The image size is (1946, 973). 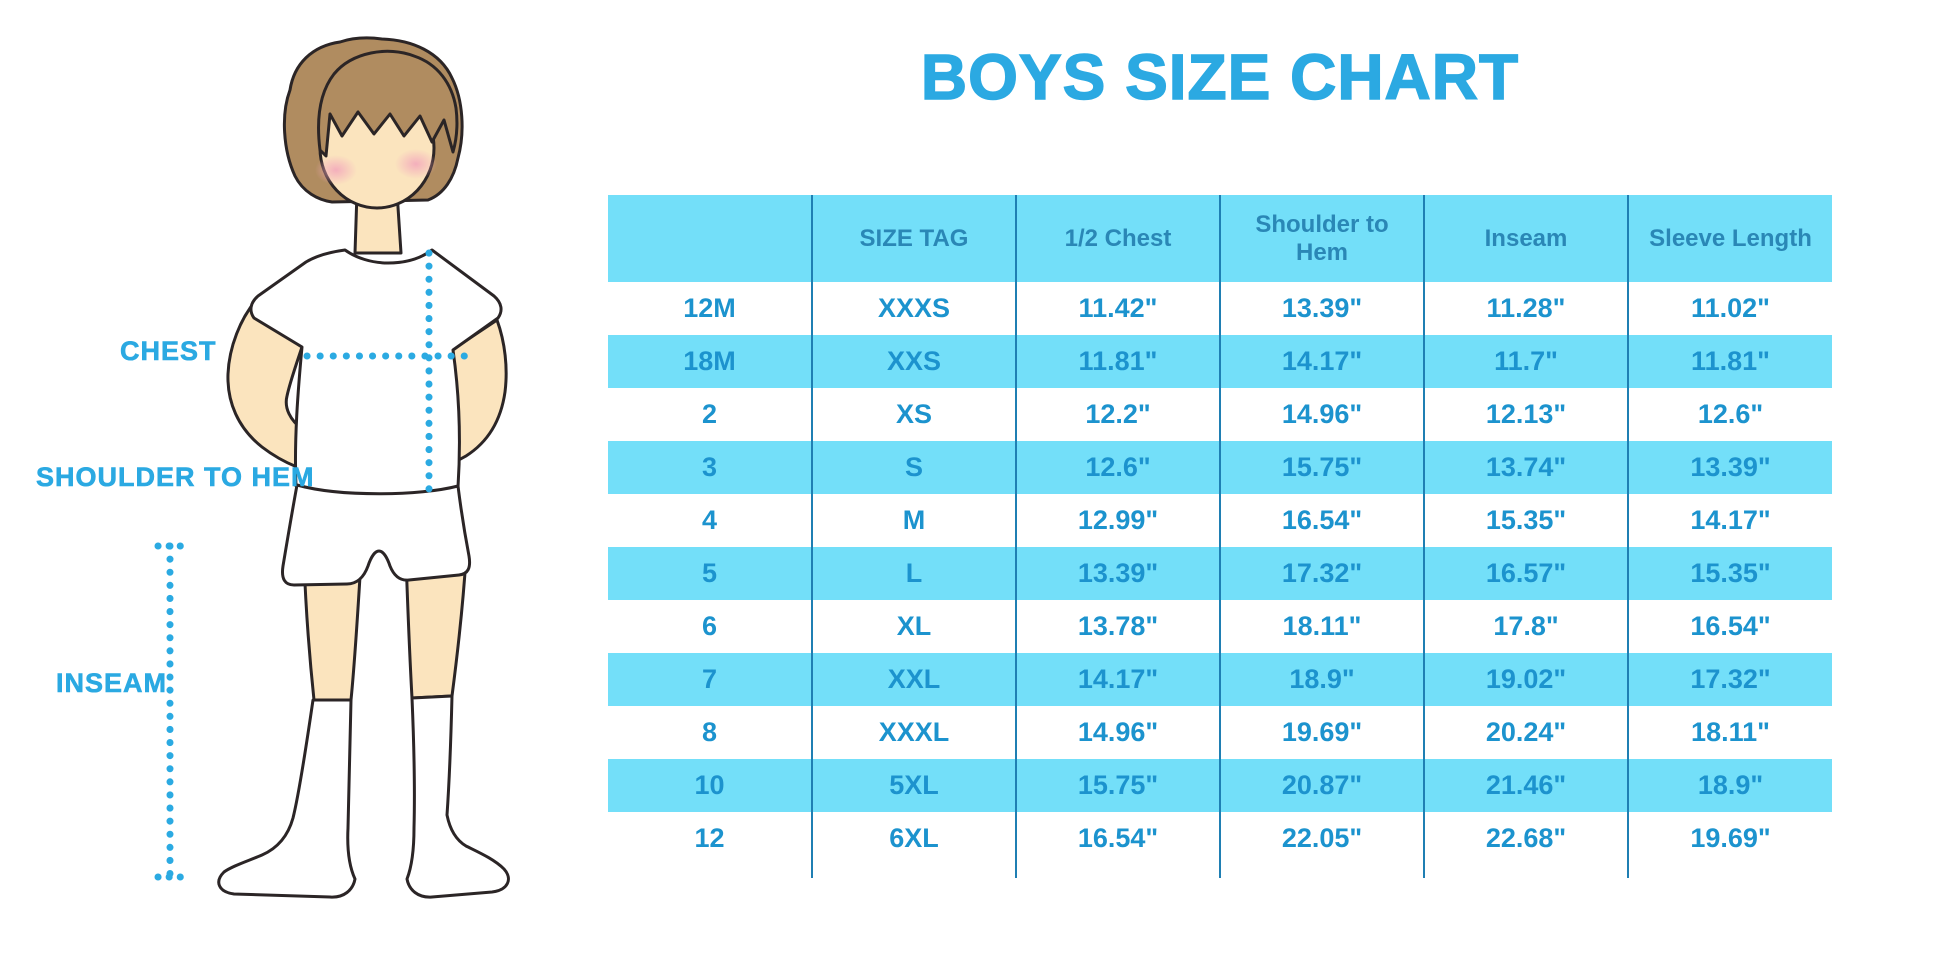 I want to click on size-row-3: 3 S 12.6" 15.75" 13.74" 13.39", so click(x=1220, y=467).